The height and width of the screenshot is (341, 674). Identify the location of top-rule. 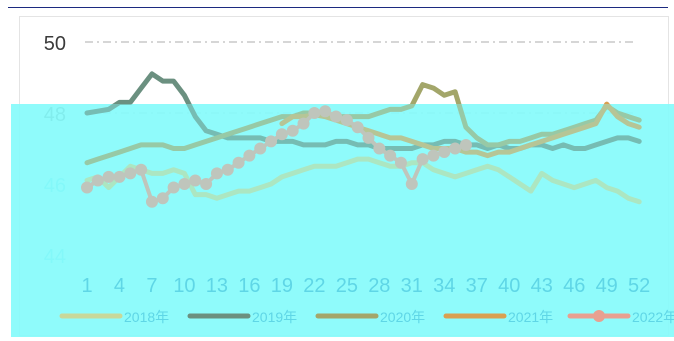
(338, 7).